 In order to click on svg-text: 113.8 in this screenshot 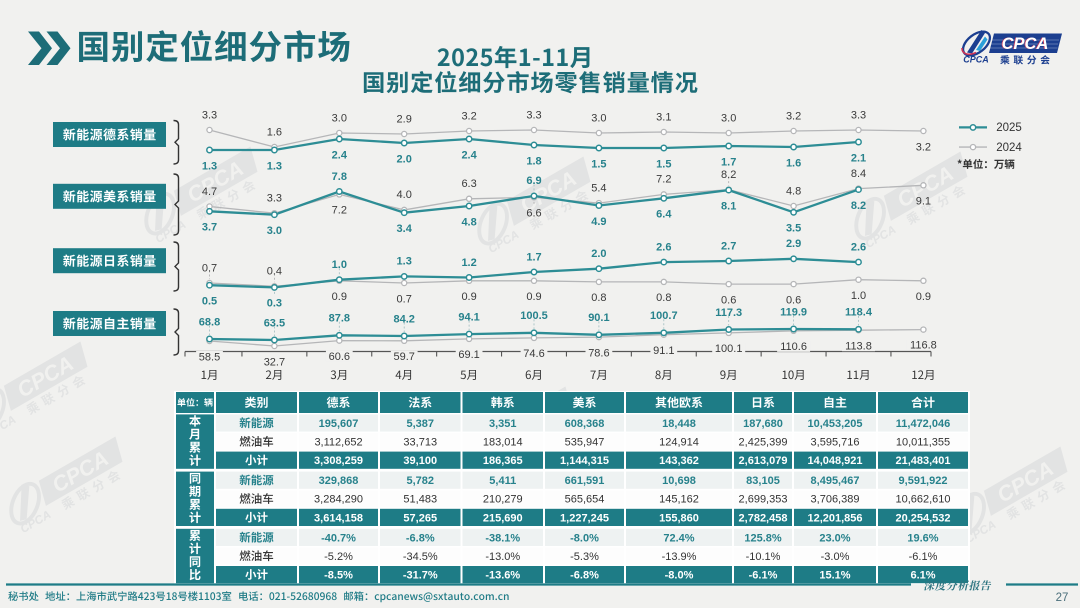, I will do `click(858, 347)`.